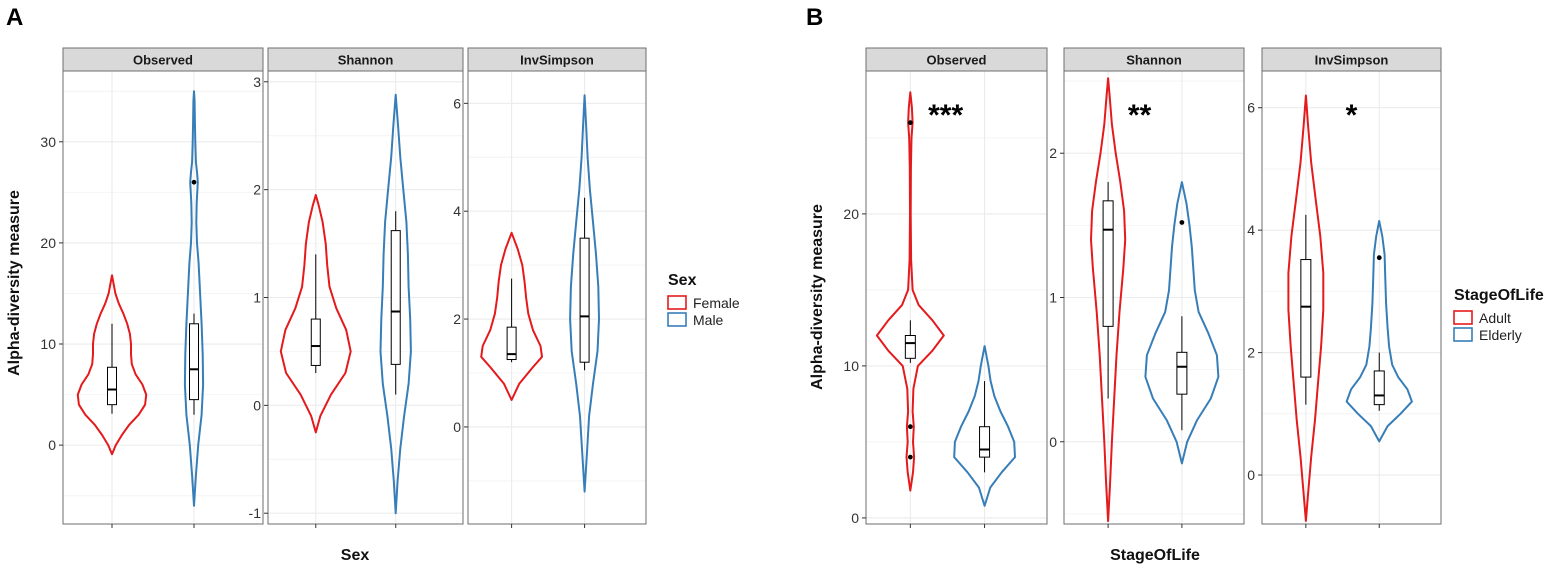 The width and height of the screenshot is (1559, 569). Describe the element at coordinates (1344, 287) in the screenshot. I see `facet-b-invsimpson: InvSimpson 0 2 4 6 *` at that location.